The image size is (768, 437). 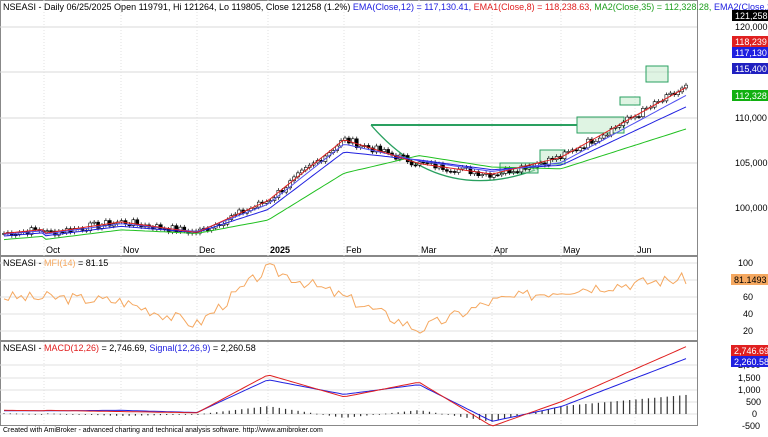 I want to click on ema1-label: EMA1(Close,8) = 118,238.63,, so click(x=533, y=7).